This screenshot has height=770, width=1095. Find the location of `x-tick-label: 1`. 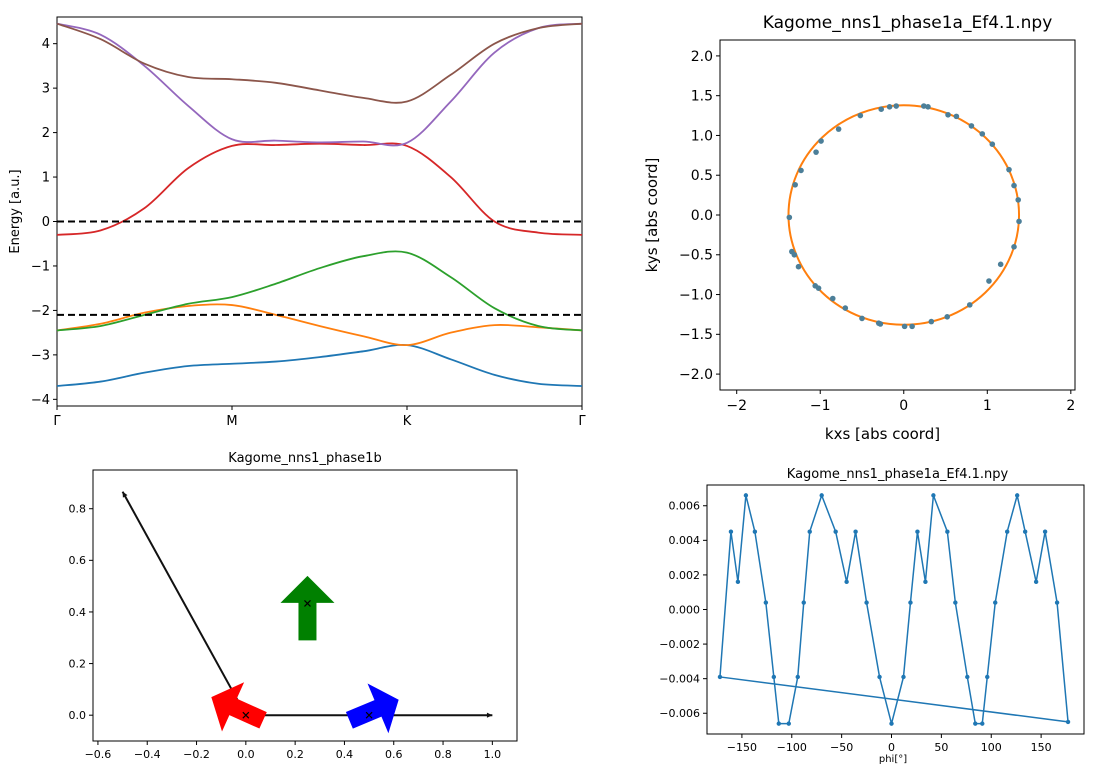

x-tick-label: 1 is located at coordinates (987, 406).